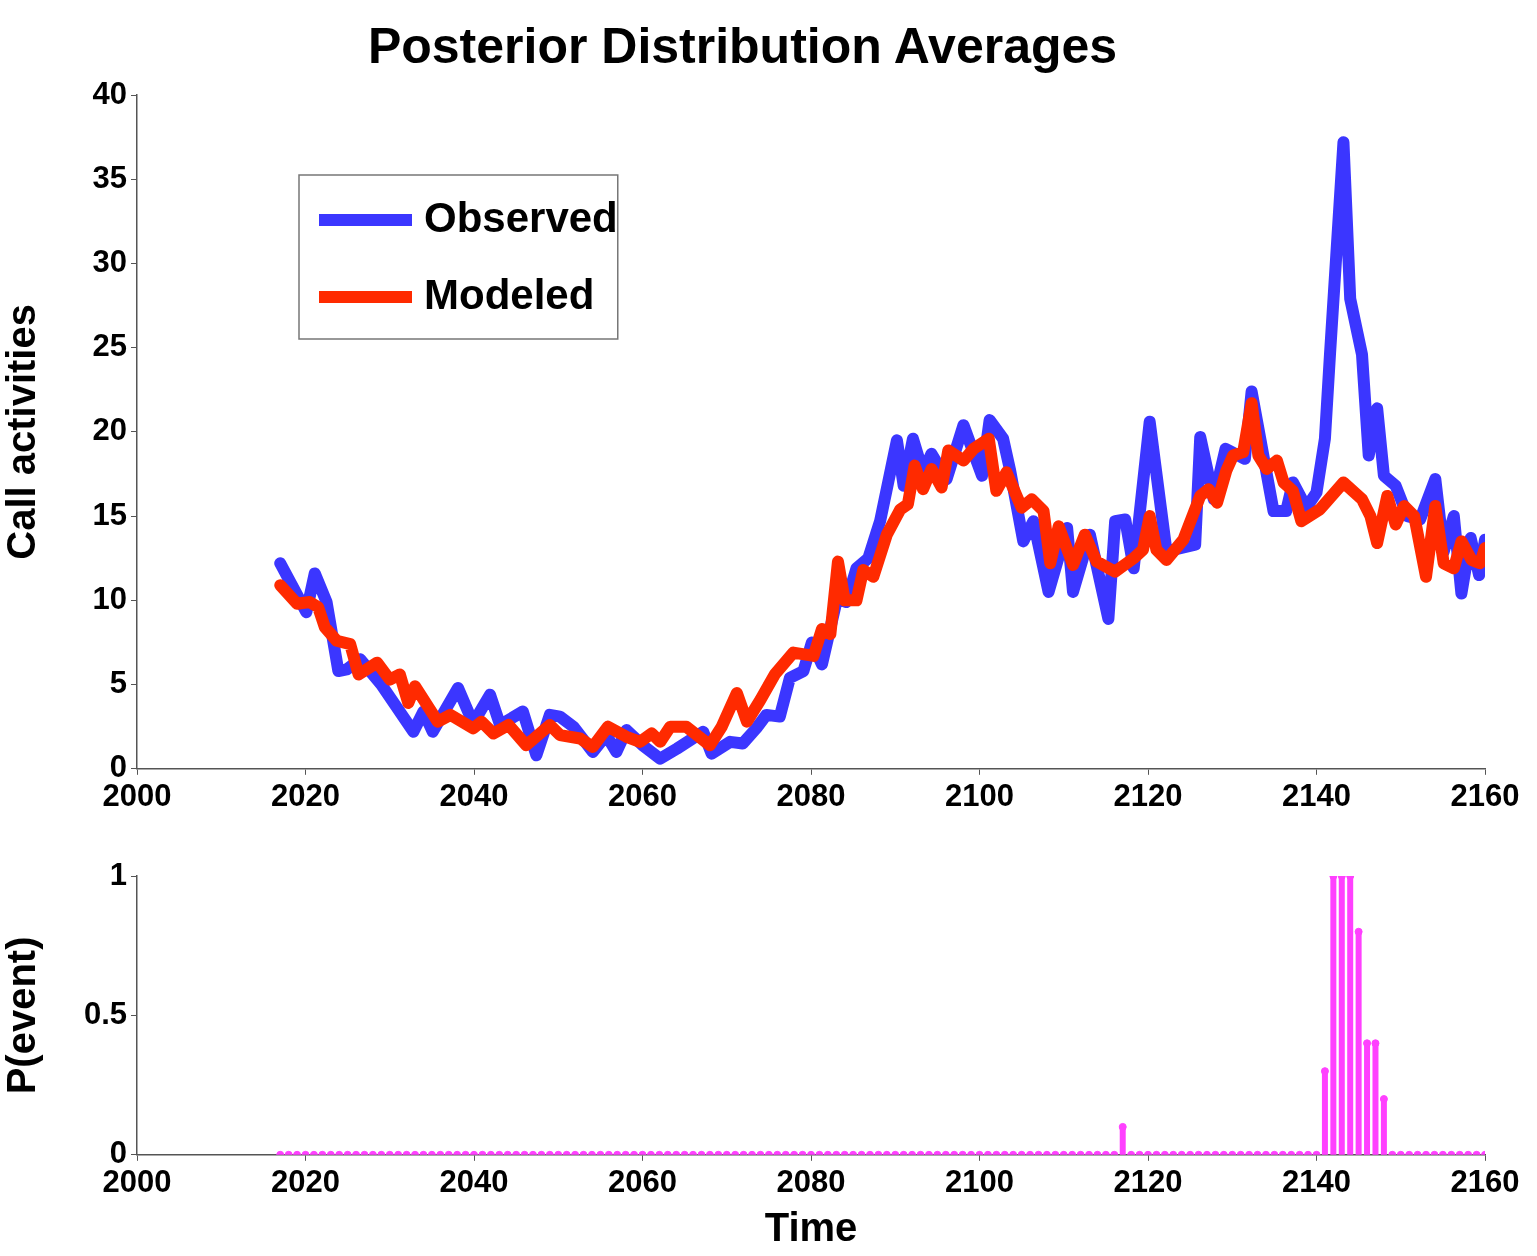 This screenshot has width=1537, height=1256. What do you see at coordinates (109, 430) in the screenshot?
I see `y-tick-label: 20` at bounding box center [109, 430].